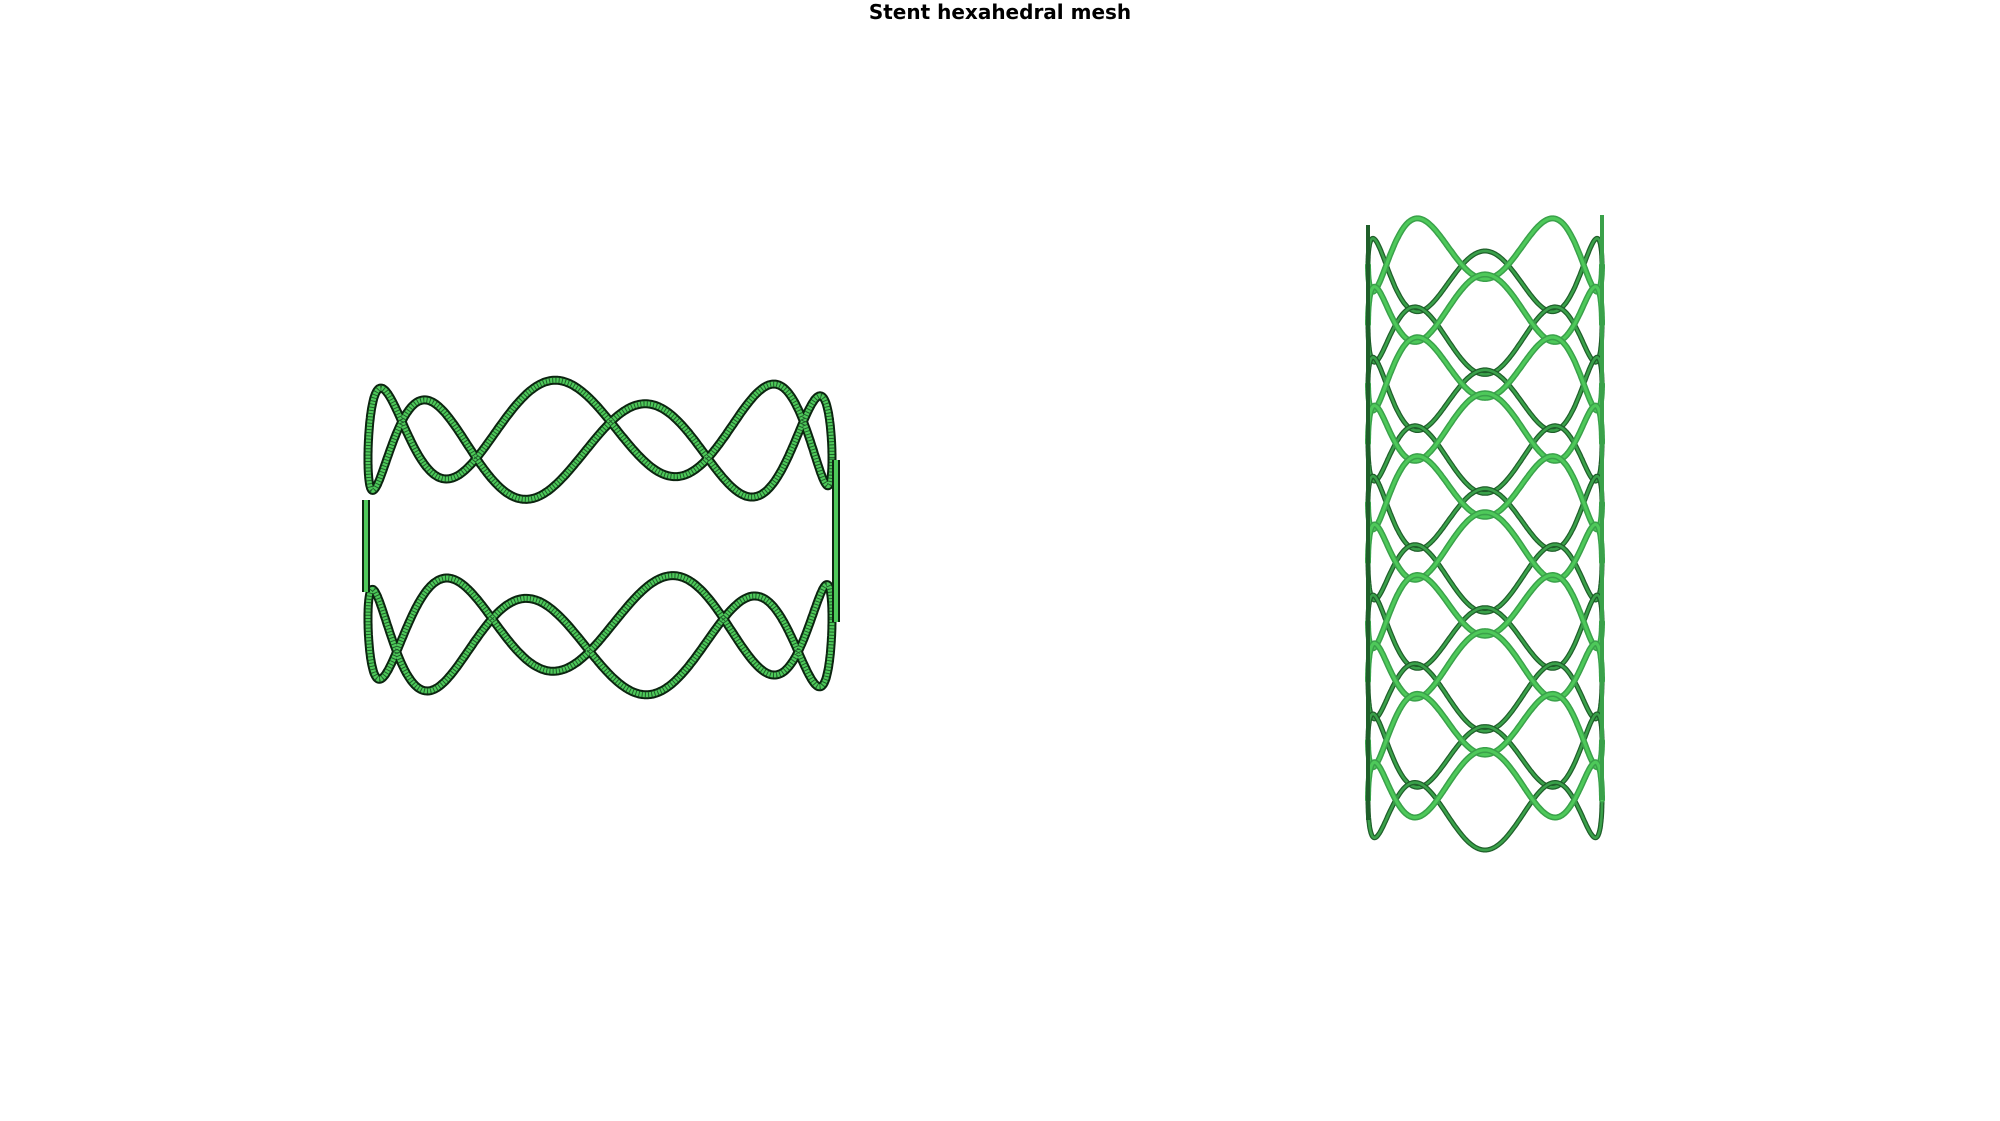  Describe the element at coordinates (601, 537) in the screenshot. I see `stent-ring-segment` at that location.